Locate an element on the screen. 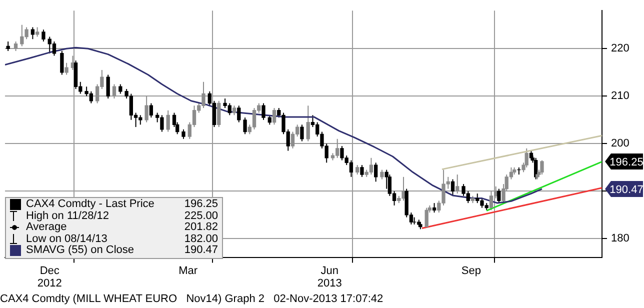  x-tick-label: Sep is located at coordinates (471, 271).